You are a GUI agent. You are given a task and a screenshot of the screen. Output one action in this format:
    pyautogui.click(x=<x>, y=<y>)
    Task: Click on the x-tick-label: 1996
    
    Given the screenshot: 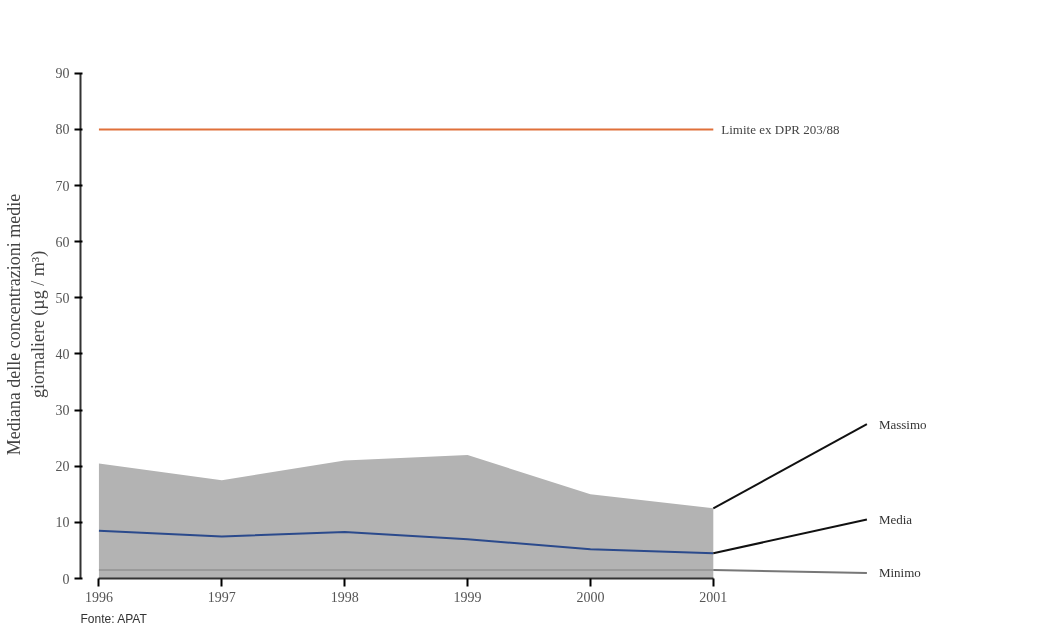 What is the action you would take?
    pyautogui.click(x=98, y=597)
    